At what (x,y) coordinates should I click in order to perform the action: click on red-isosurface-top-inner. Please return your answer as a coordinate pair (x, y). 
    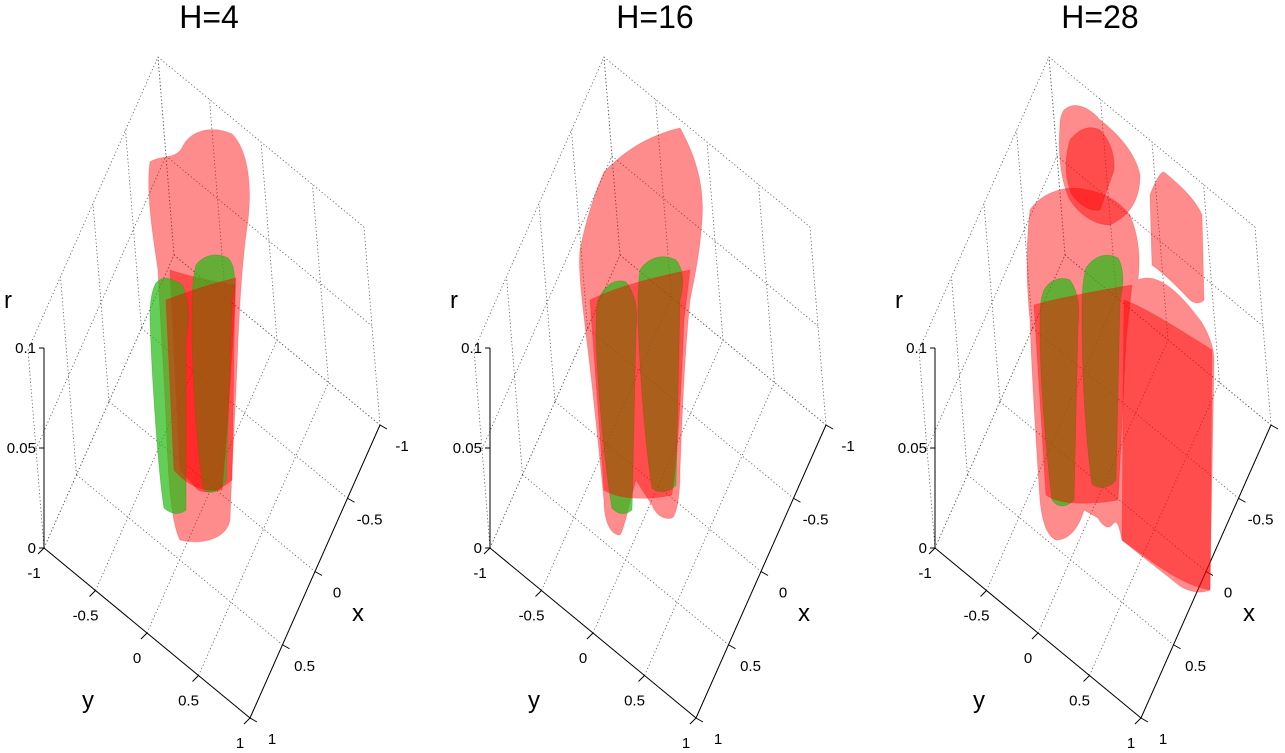
    Looking at the image, I should click on (1090, 169).